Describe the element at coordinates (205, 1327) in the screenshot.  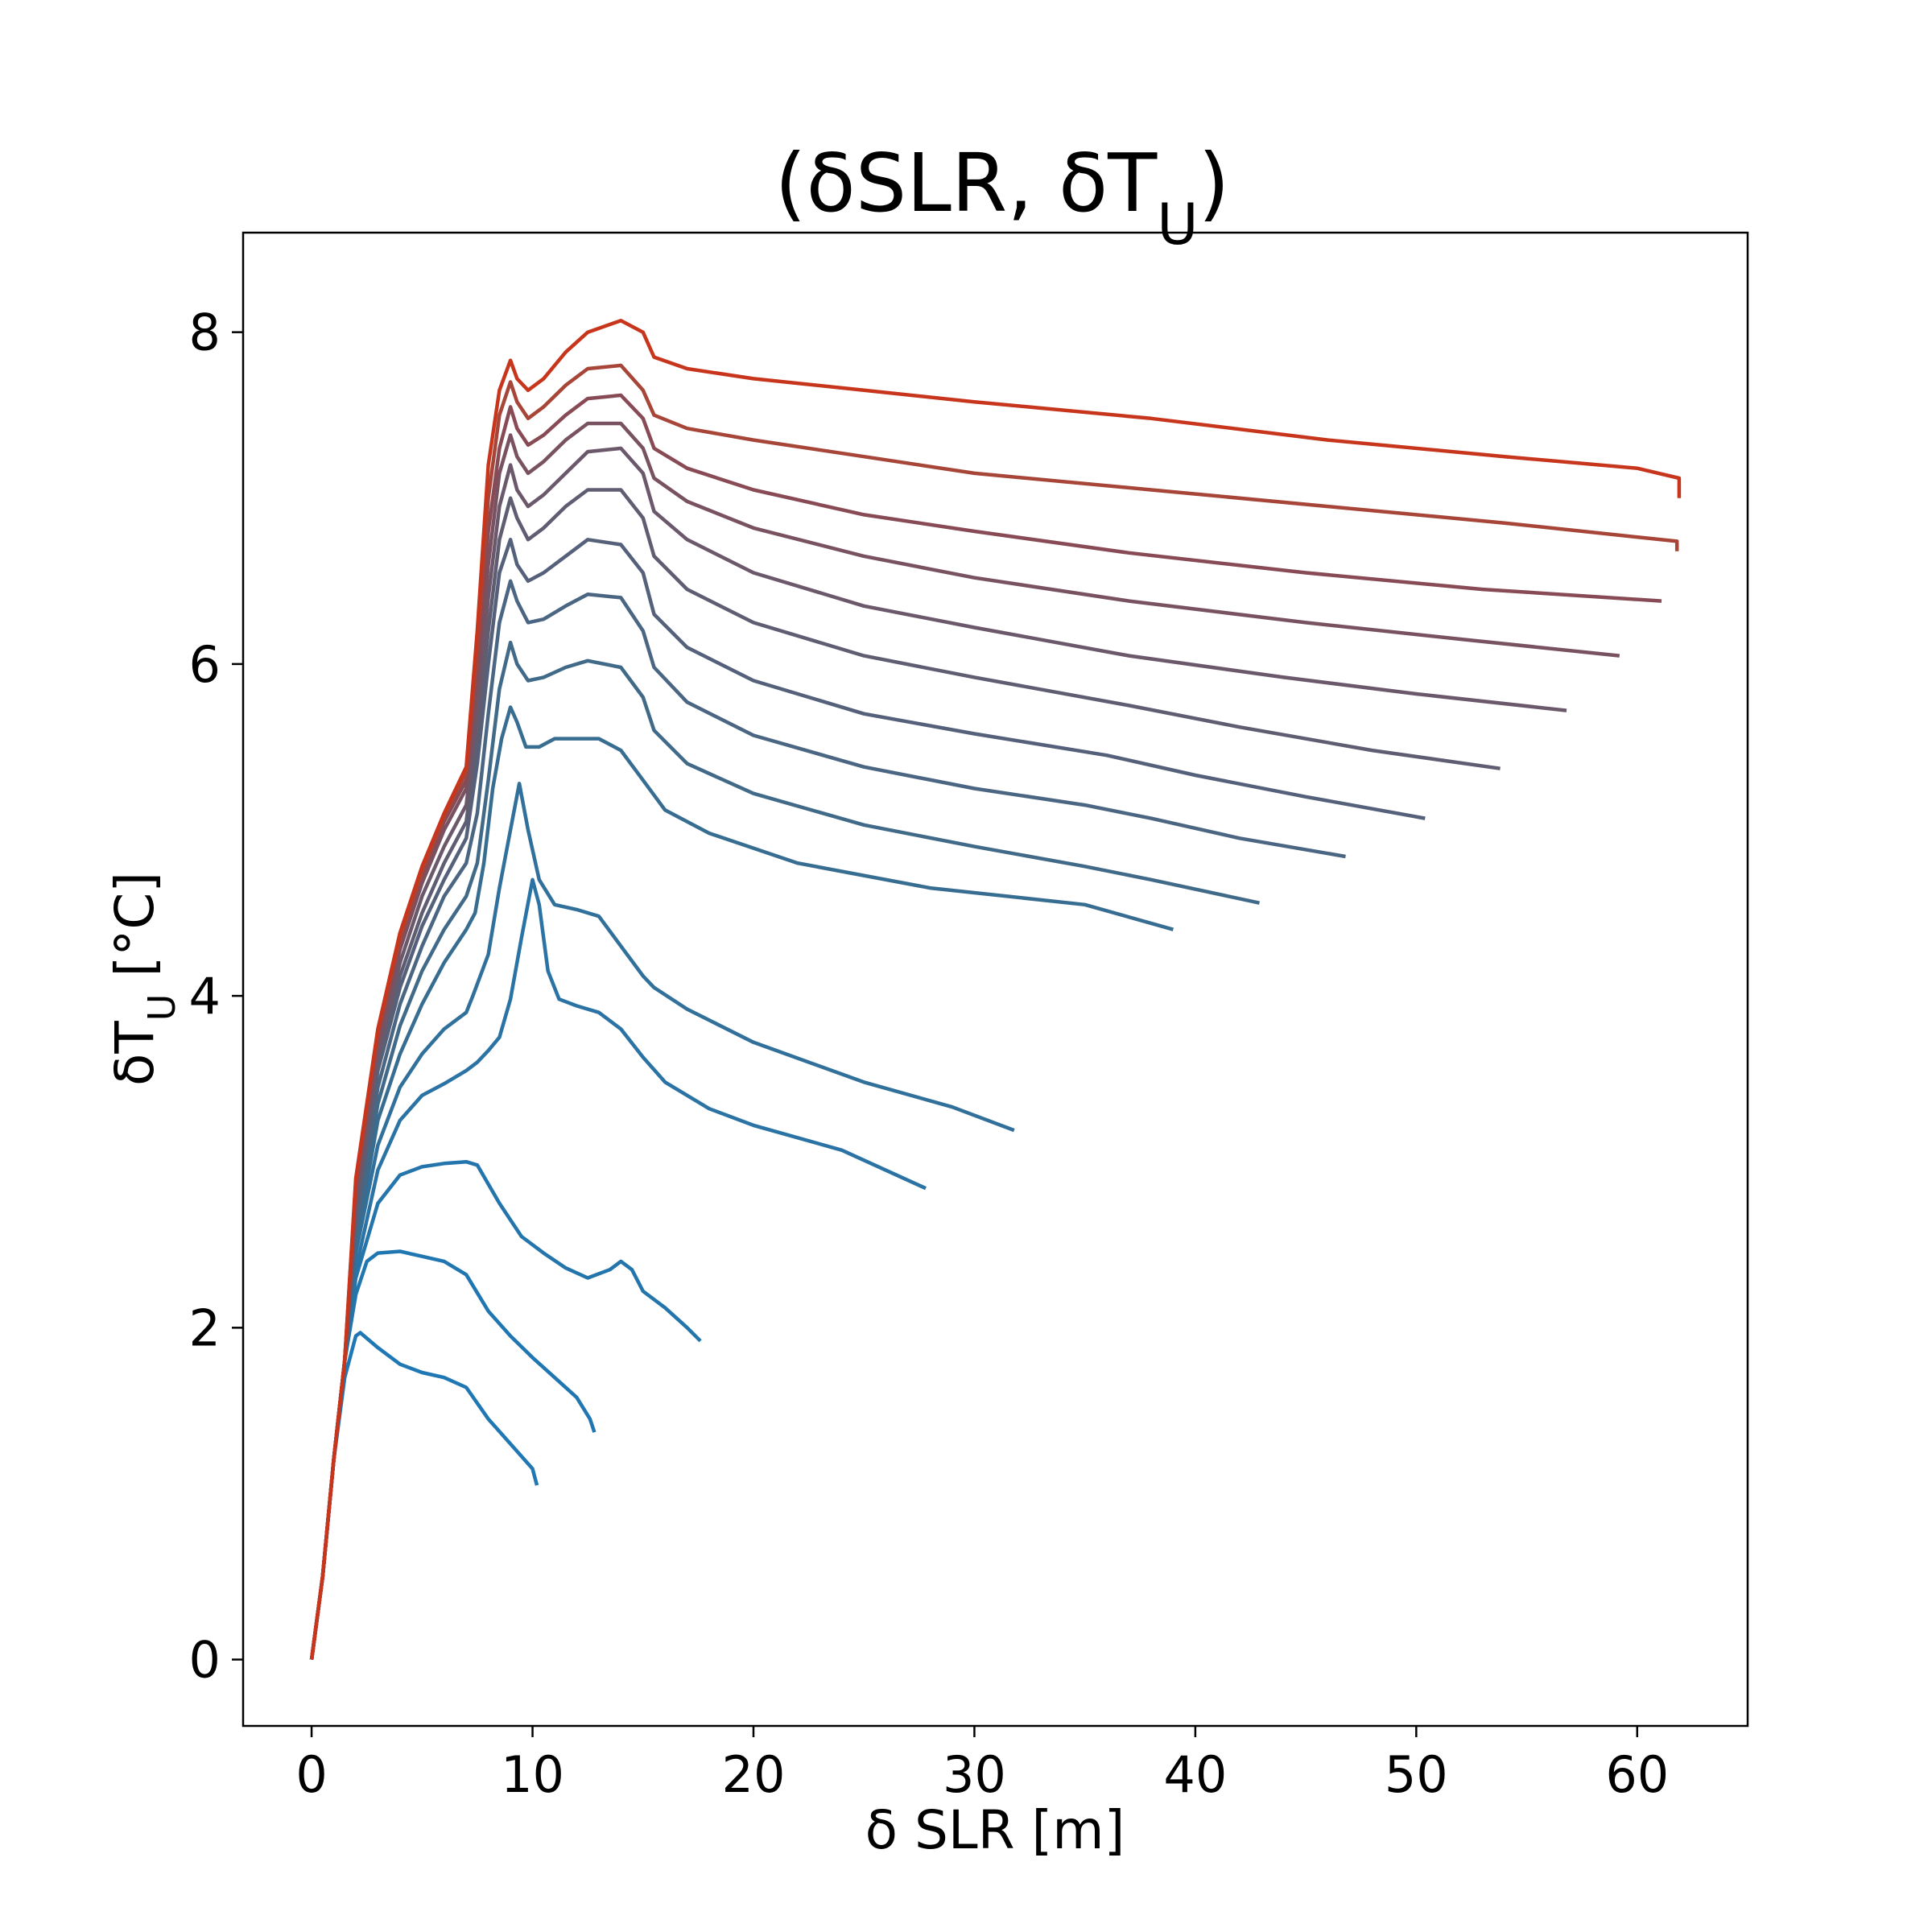
I see `y-tick-label: 2` at that location.